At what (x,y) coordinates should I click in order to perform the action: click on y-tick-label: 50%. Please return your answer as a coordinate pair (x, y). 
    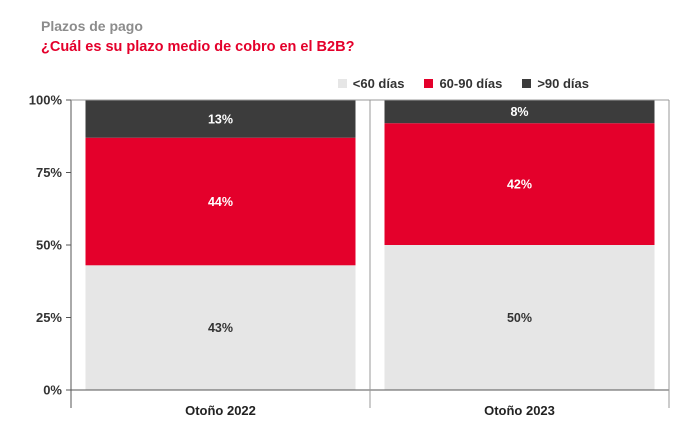
    Looking at the image, I should click on (49, 245).